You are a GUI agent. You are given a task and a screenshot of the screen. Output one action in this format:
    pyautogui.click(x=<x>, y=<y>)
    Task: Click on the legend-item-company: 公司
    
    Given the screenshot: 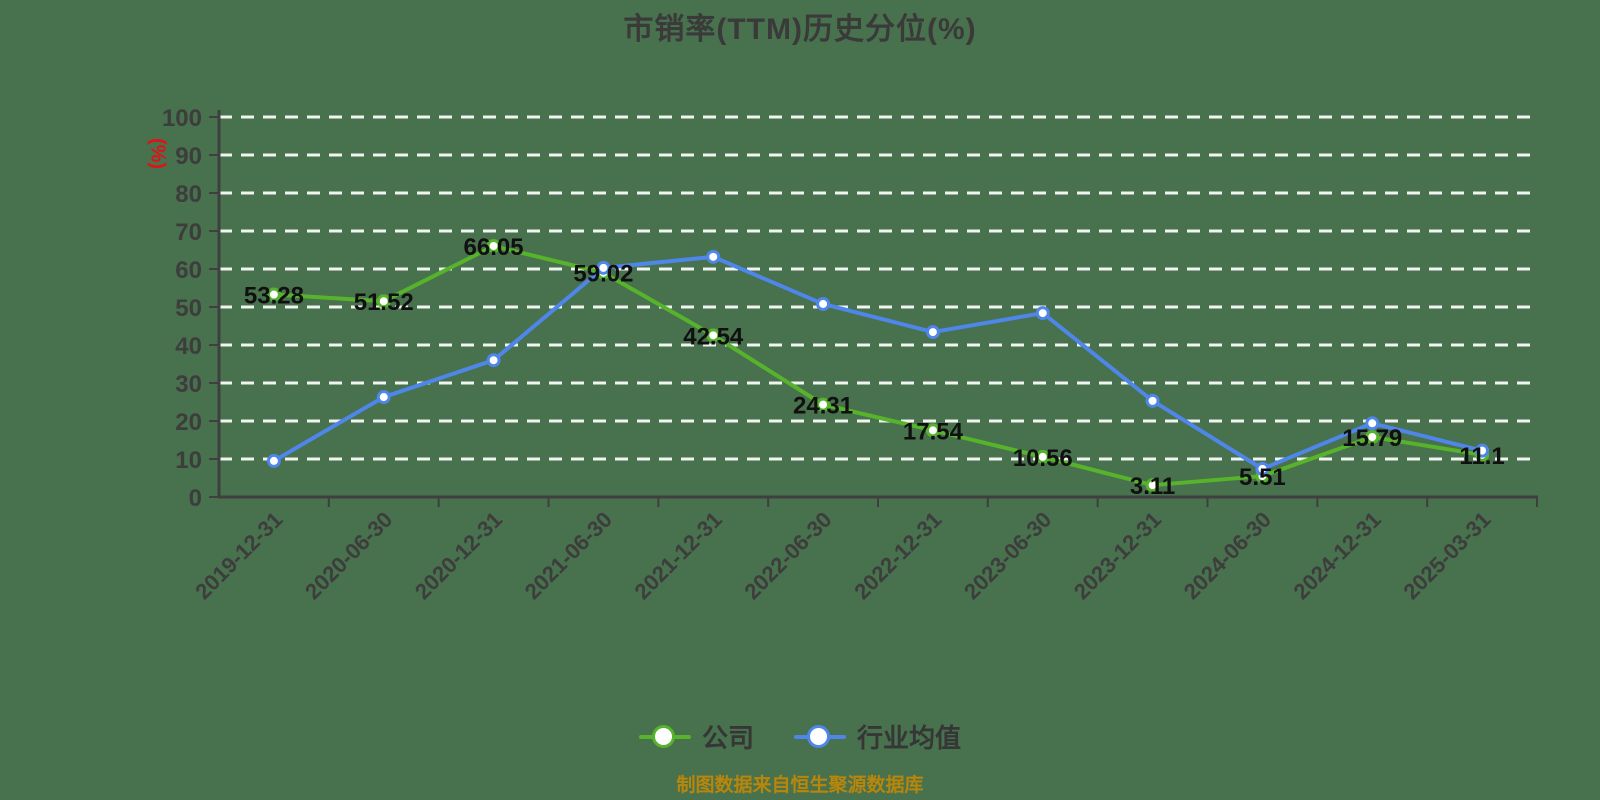 What is the action you would take?
    pyautogui.click(x=696, y=736)
    